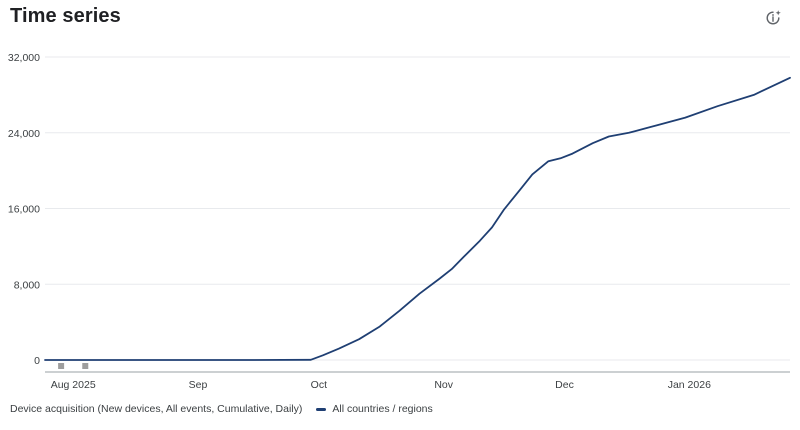 This screenshot has width=800, height=430. Describe the element at coordinates (65, 16) in the screenshot. I see `chart-title: Time series` at that location.